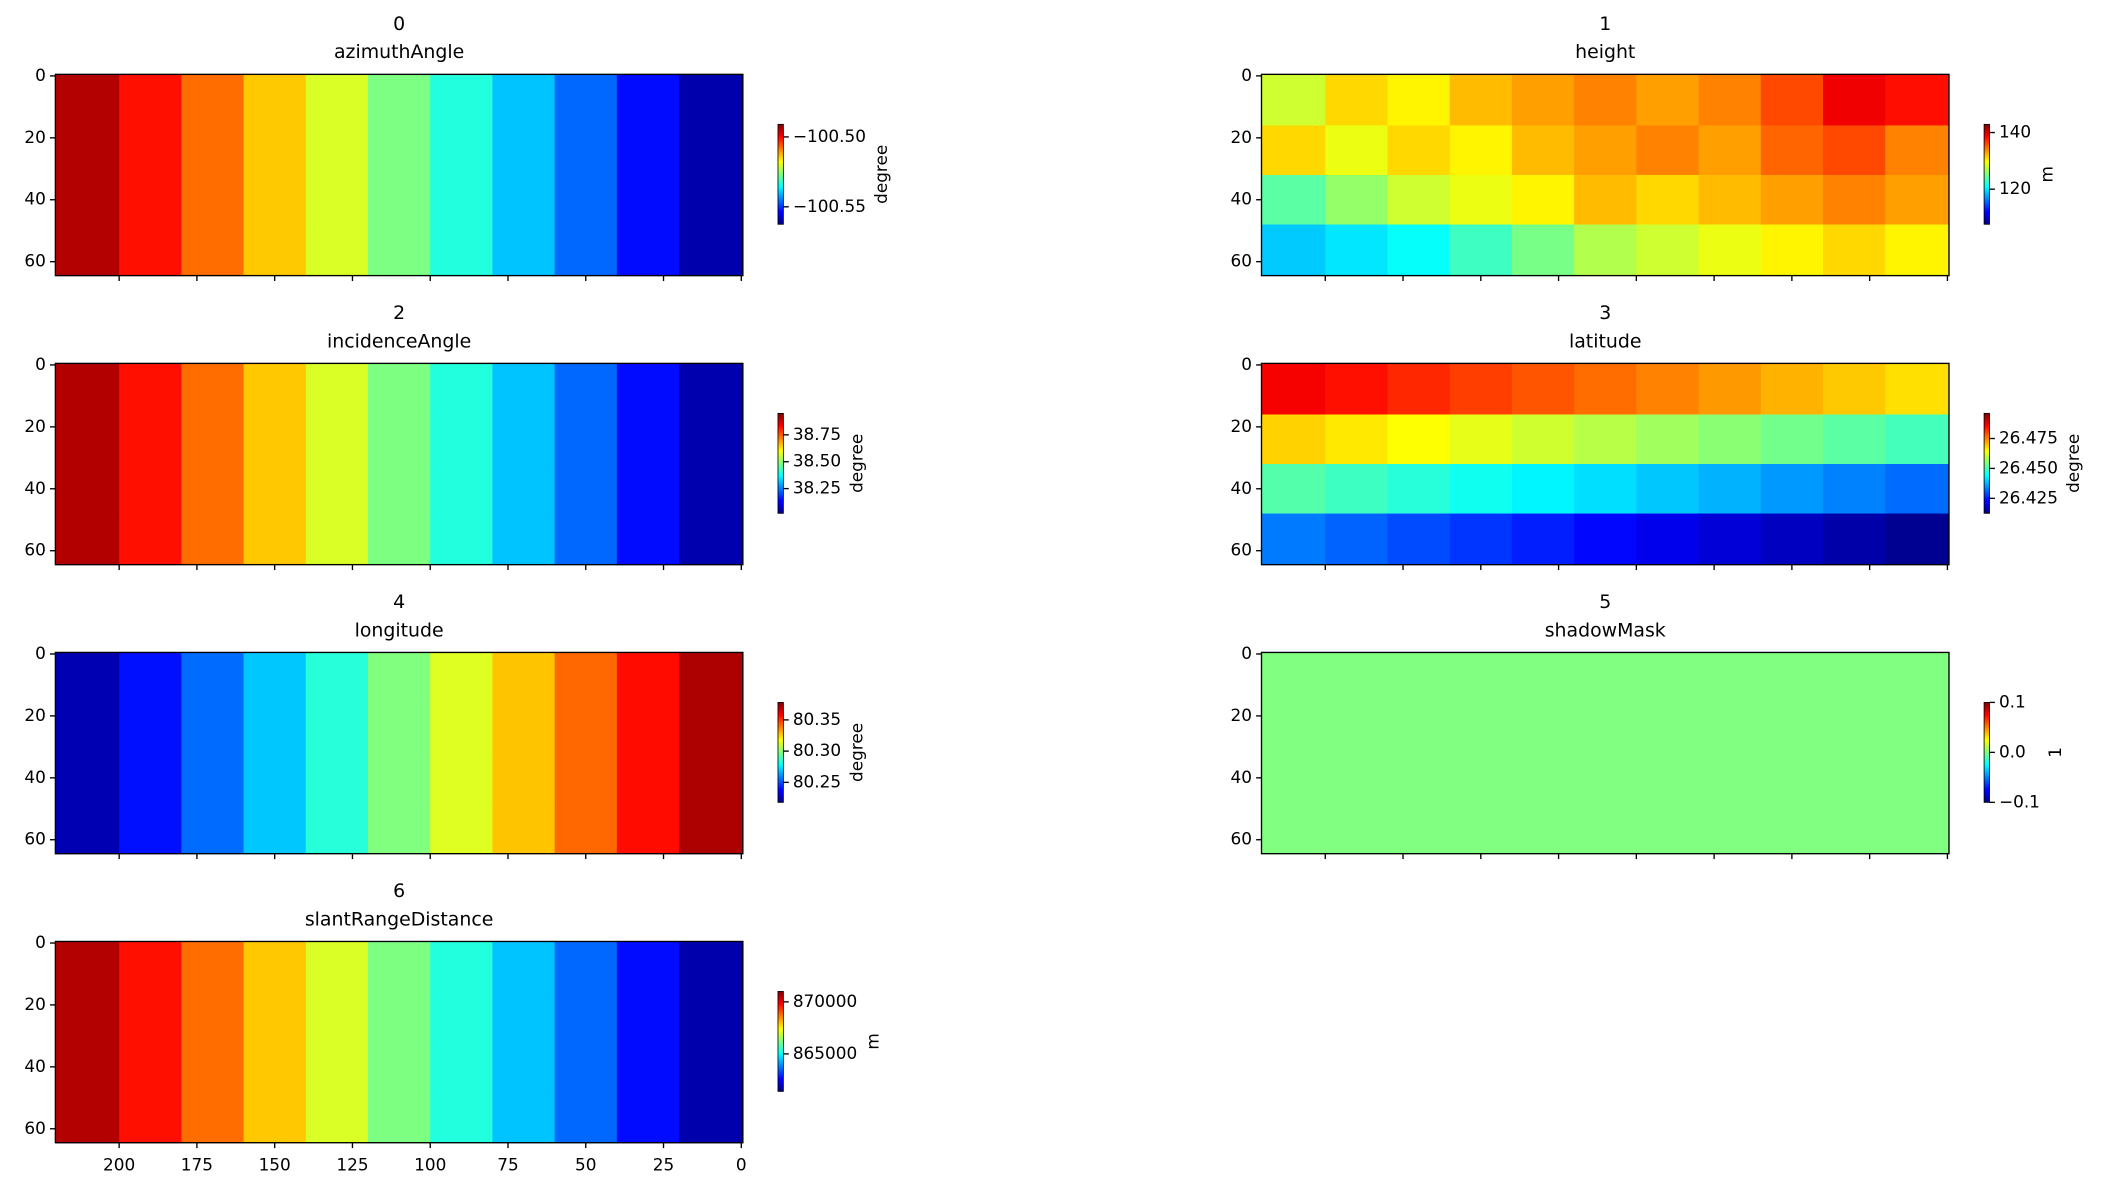 The height and width of the screenshot is (1186, 2107). Describe the element at coordinates (585, 1165) in the screenshot. I see `x-tick-label: 50` at that location.